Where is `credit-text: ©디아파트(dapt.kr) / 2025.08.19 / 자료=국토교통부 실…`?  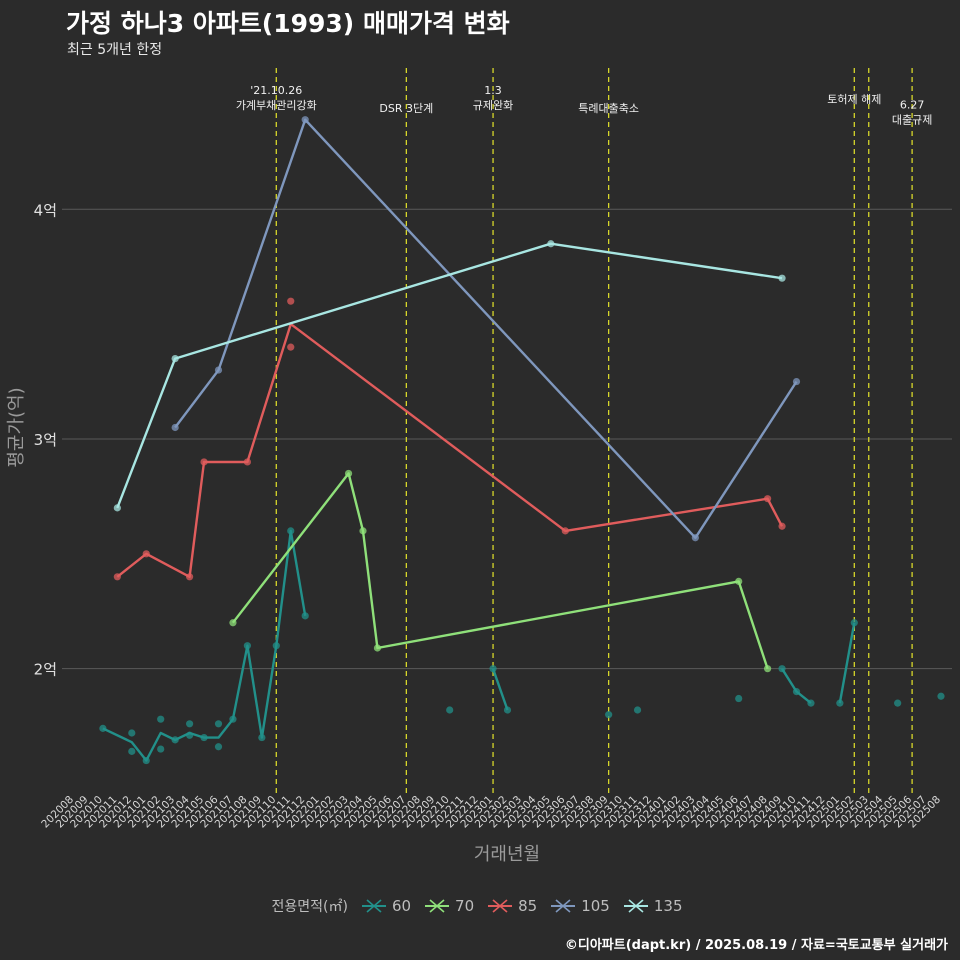
credit-text: ©디아파트(dapt.kr) / 2025.08.19 / 자료=국토교통부 실… is located at coordinates (756, 945).